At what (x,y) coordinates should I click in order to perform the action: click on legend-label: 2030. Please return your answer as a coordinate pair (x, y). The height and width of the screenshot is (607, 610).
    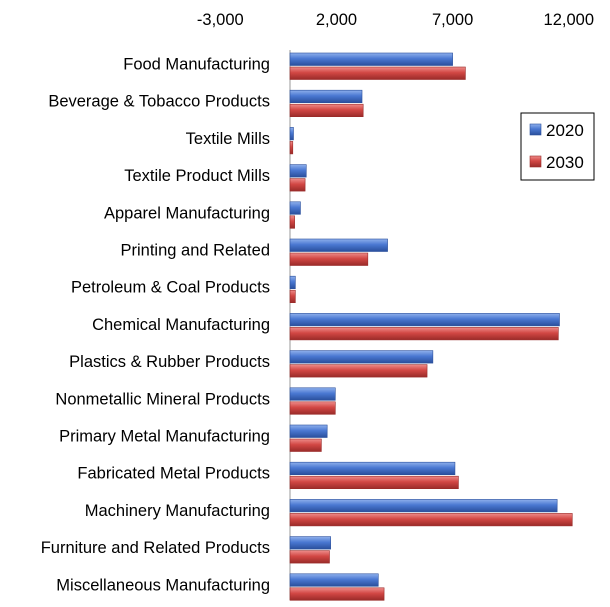
    Looking at the image, I should click on (565, 162).